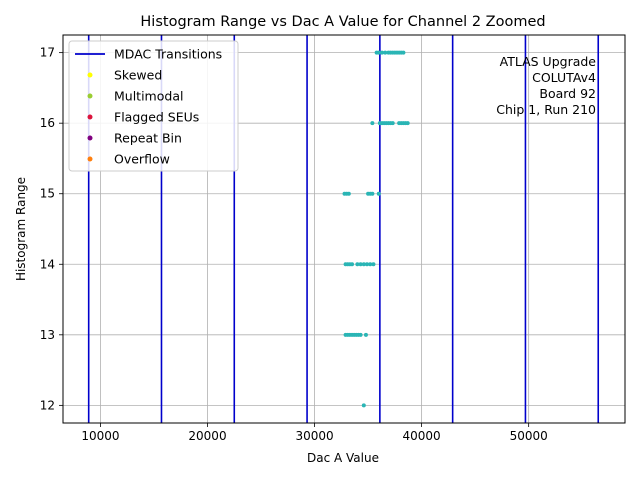 The width and height of the screenshot is (640, 480). What do you see at coordinates (21, 229) in the screenshot?
I see `y-axis-label: Histogram Range` at bounding box center [21, 229].